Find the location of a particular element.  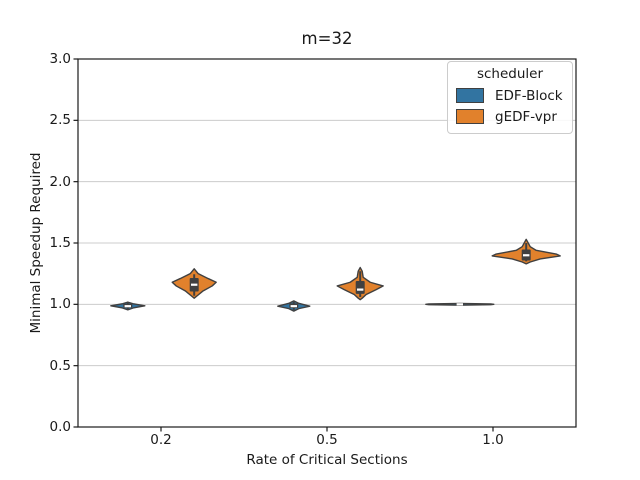

iqr-box is located at coordinates (360, 287).